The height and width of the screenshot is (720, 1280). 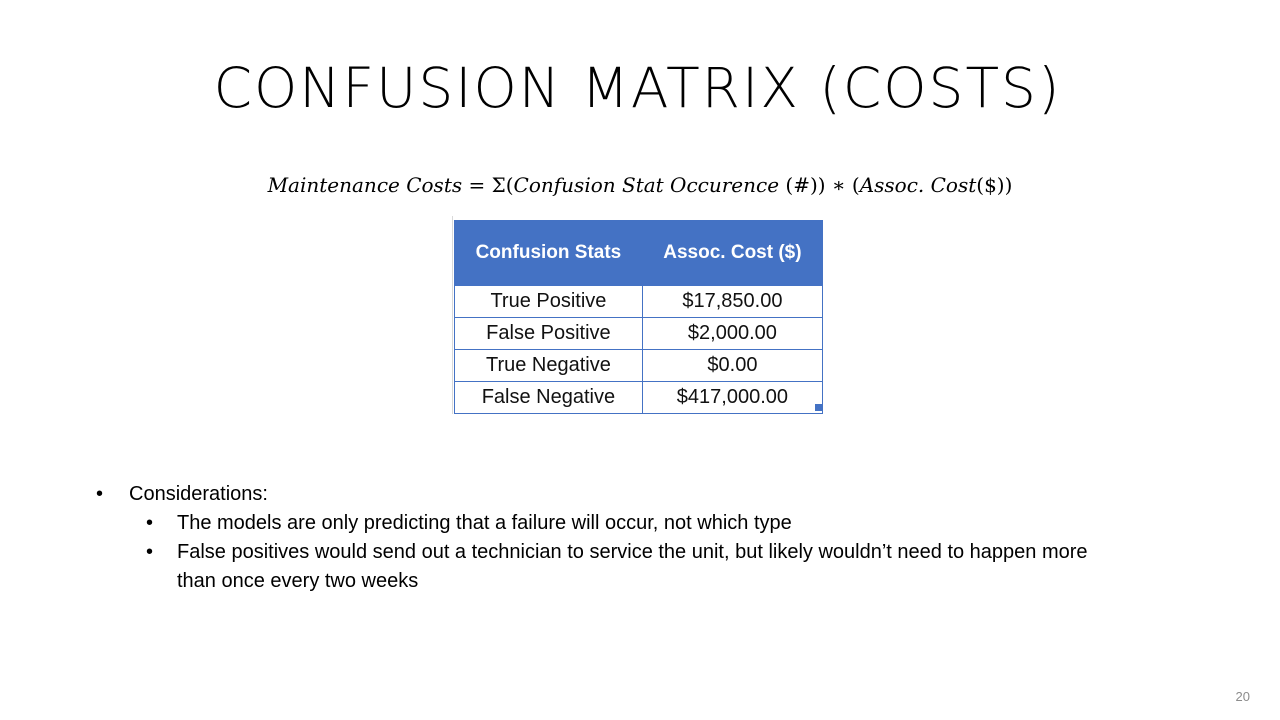 What do you see at coordinates (548, 365) in the screenshot?
I see `stat-cell: True Negative` at bounding box center [548, 365].